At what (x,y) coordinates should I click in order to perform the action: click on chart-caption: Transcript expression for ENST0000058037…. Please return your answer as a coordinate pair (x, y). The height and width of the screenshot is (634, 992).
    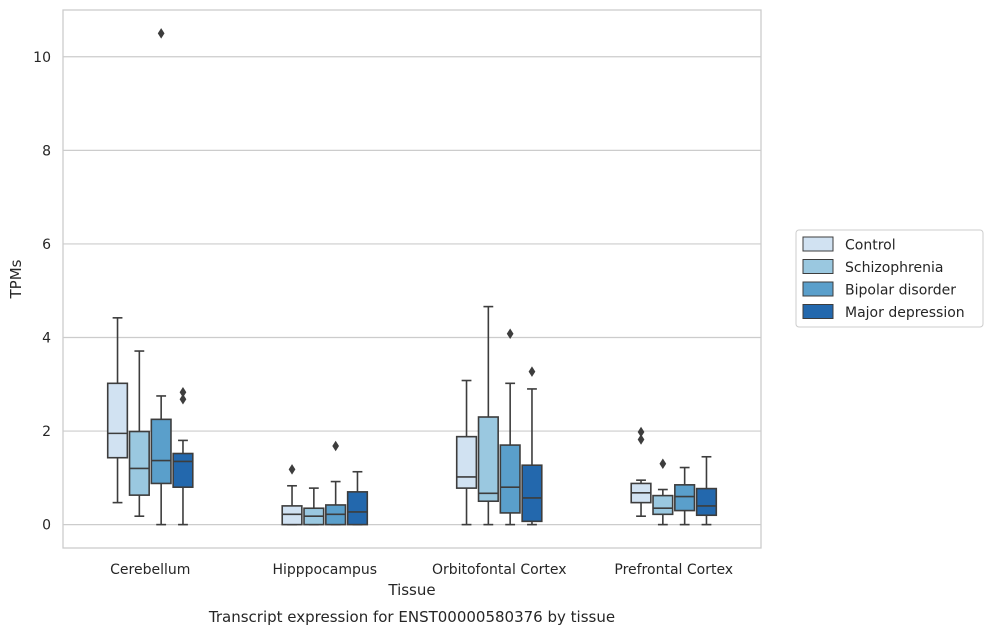
    Looking at the image, I should click on (411, 617).